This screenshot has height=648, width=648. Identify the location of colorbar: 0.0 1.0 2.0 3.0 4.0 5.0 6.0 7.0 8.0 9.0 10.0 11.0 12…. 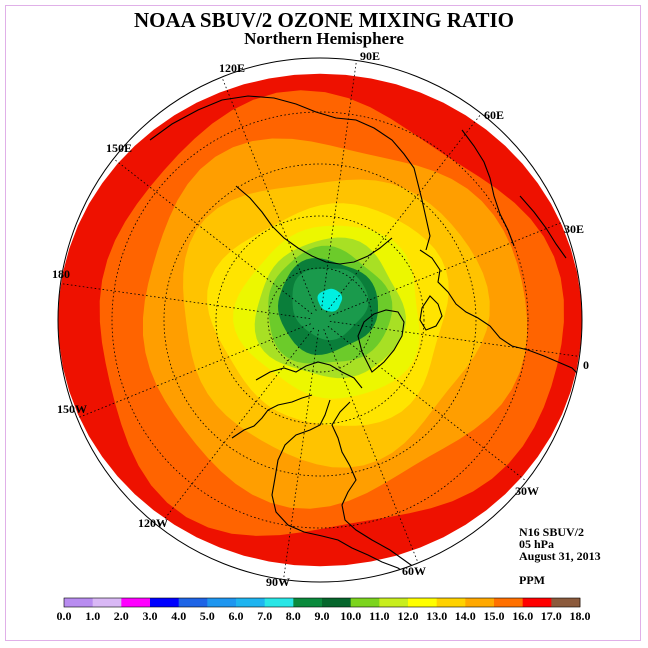
(324, 610).